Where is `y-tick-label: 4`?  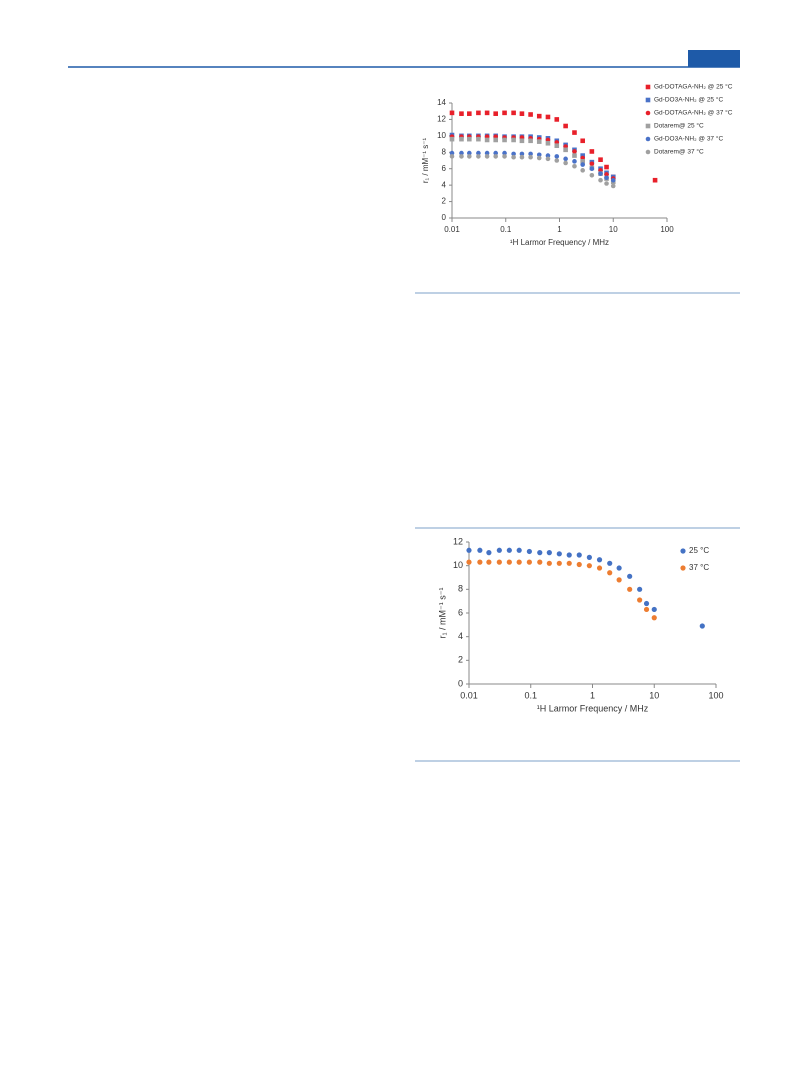
y-tick-label: 4 is located at coordinates (460, 636).